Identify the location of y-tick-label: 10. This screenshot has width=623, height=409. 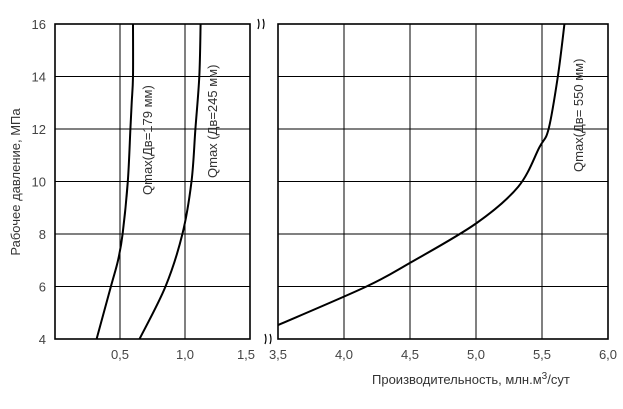
(39, 182).